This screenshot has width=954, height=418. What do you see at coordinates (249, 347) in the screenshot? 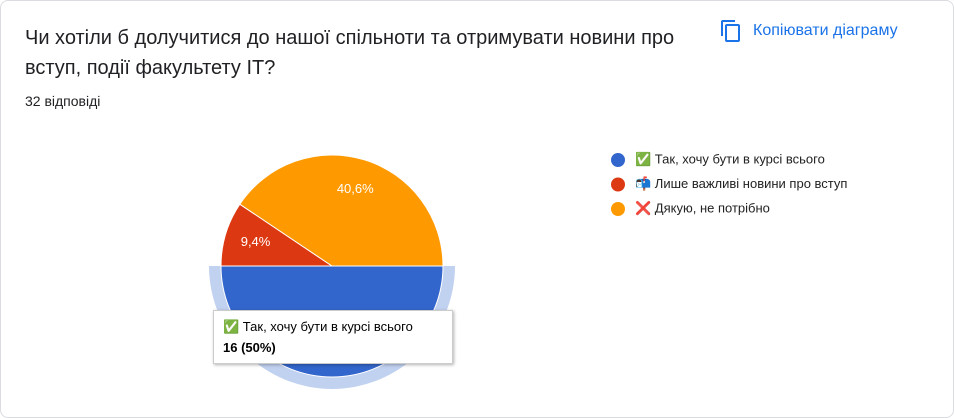
I see `tooltip-value: 16 (50%)` at bounding box center [249, 347].